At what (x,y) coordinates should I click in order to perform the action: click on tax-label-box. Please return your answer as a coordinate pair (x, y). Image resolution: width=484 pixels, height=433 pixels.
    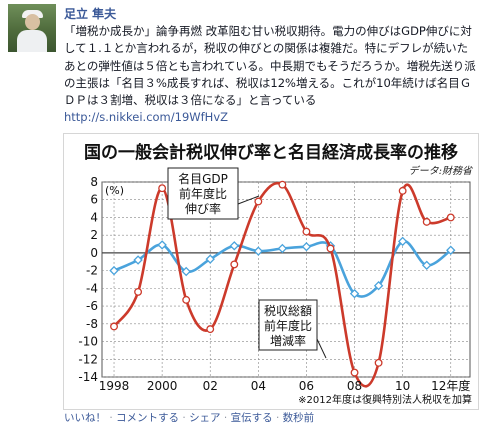
    Looking at the image, I should click on (288, 325).